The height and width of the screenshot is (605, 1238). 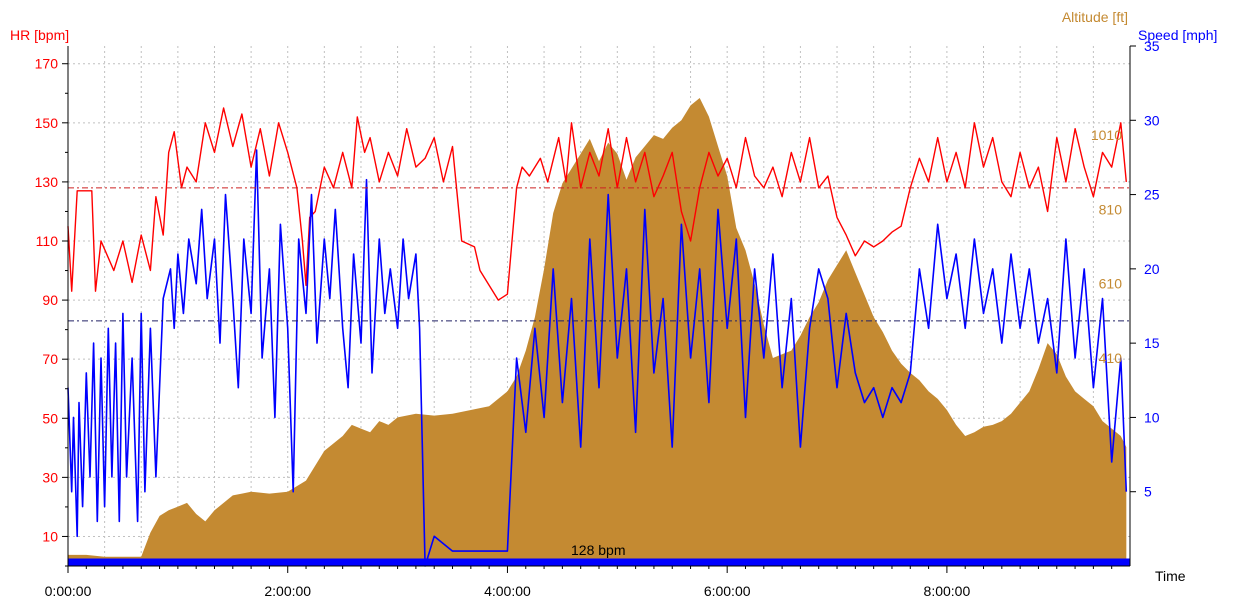 What do you see at coordinates (1177, 35) in the screenshot?
I see `speed-axis-label: Speed [mph]` at bounding box center [1177, 35].